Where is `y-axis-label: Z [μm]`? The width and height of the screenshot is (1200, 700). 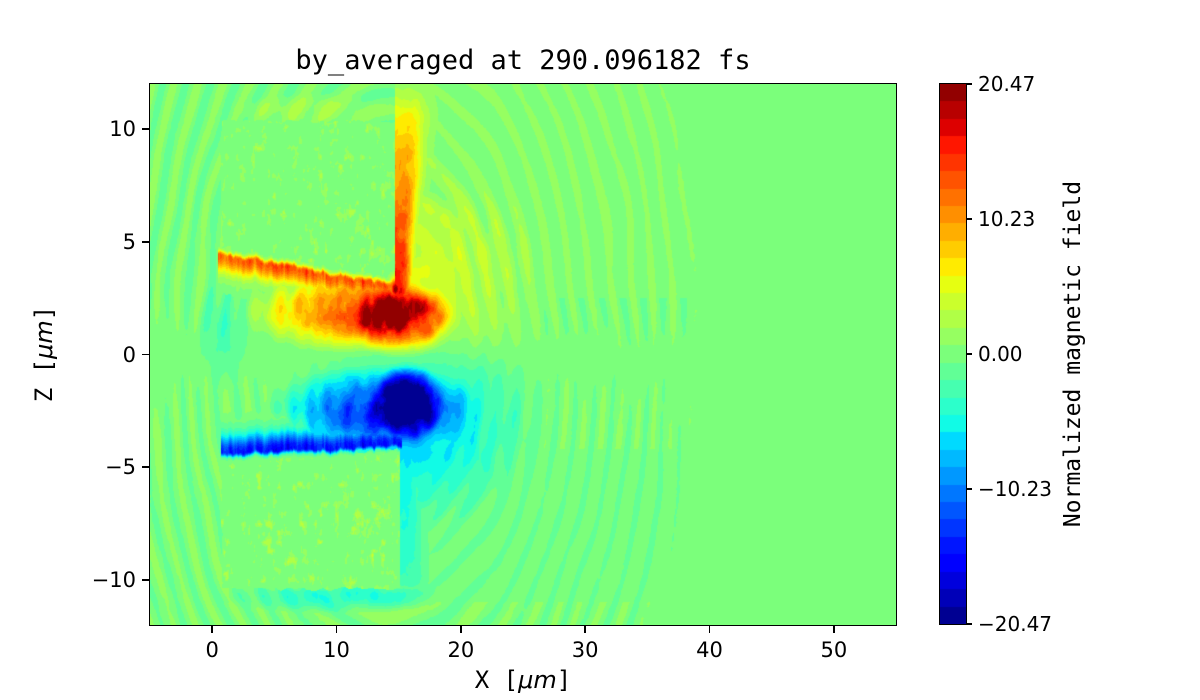
y-axis-label: Z [μm] is located at coordinates (44, 354).